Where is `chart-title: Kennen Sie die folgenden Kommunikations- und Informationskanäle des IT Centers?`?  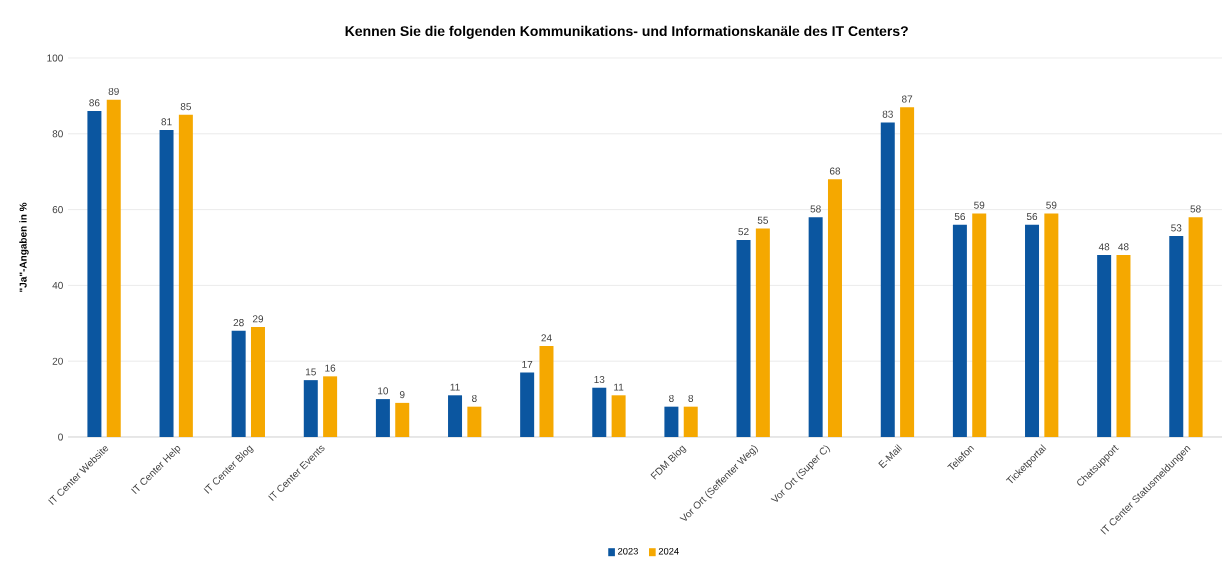
chart-title: Kennen Sie die folgenden Kommunikations- und Informationskanäle des IT Centers? is located at coordinates (626, 32).